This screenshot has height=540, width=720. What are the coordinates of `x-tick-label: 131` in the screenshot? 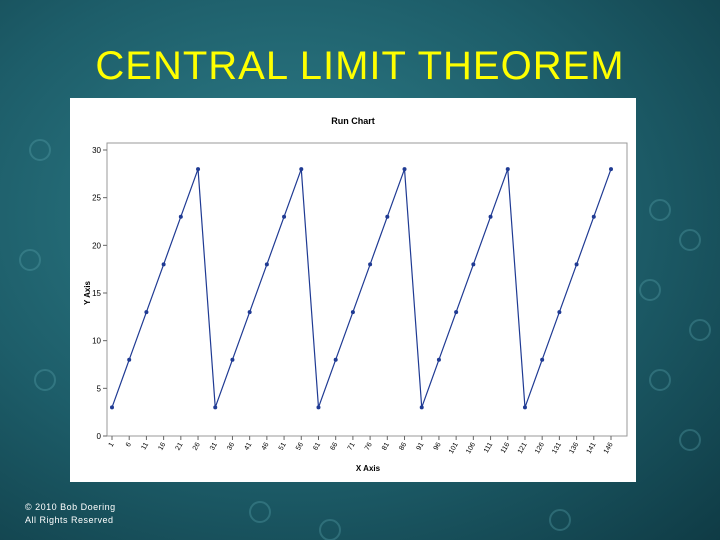 It's located at (557, 448).